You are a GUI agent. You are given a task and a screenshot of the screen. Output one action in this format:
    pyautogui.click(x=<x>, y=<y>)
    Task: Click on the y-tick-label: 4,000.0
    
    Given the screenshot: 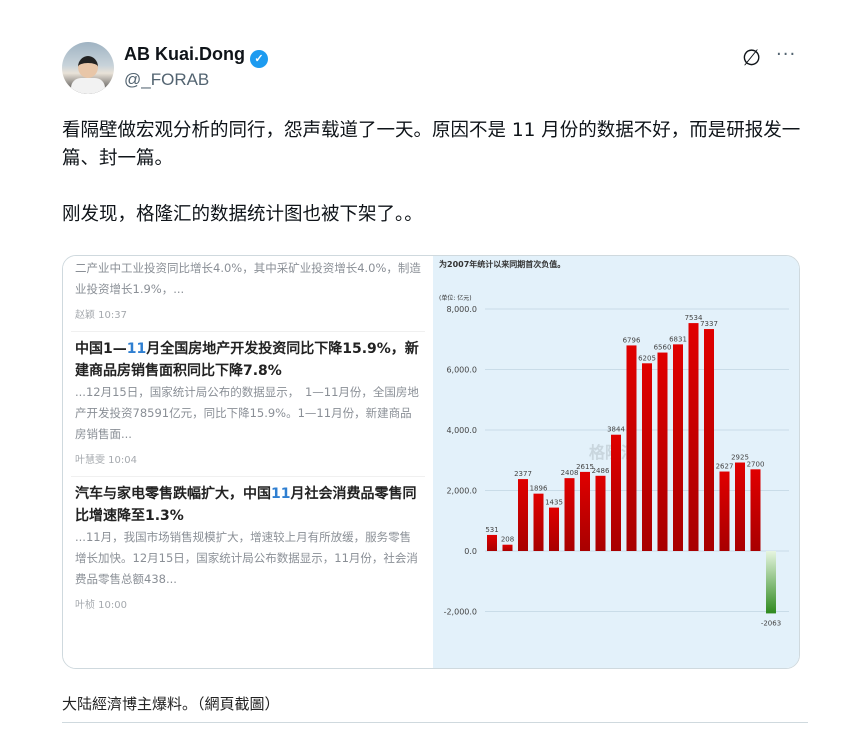 What is the action you would take?
    pyautogui.click(x=461, y=430)
    